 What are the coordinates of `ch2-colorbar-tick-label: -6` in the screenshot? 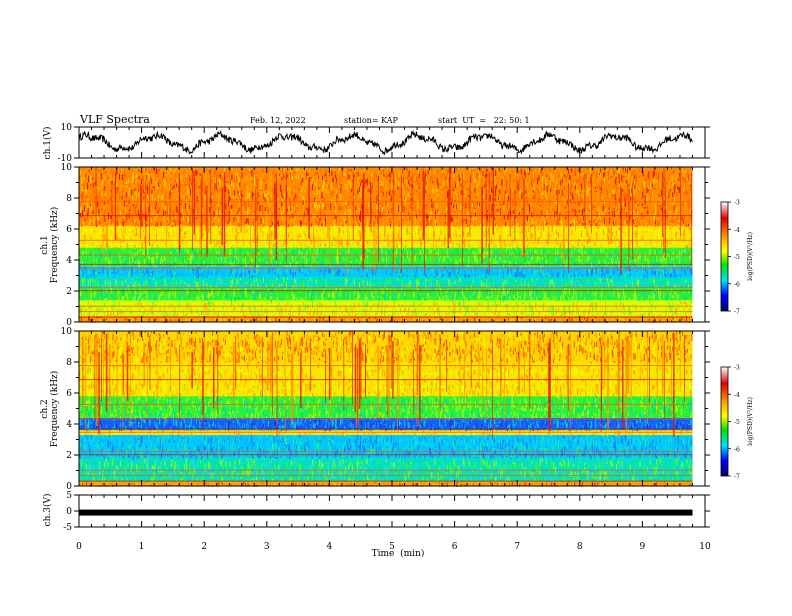 It's located at (737, 449).